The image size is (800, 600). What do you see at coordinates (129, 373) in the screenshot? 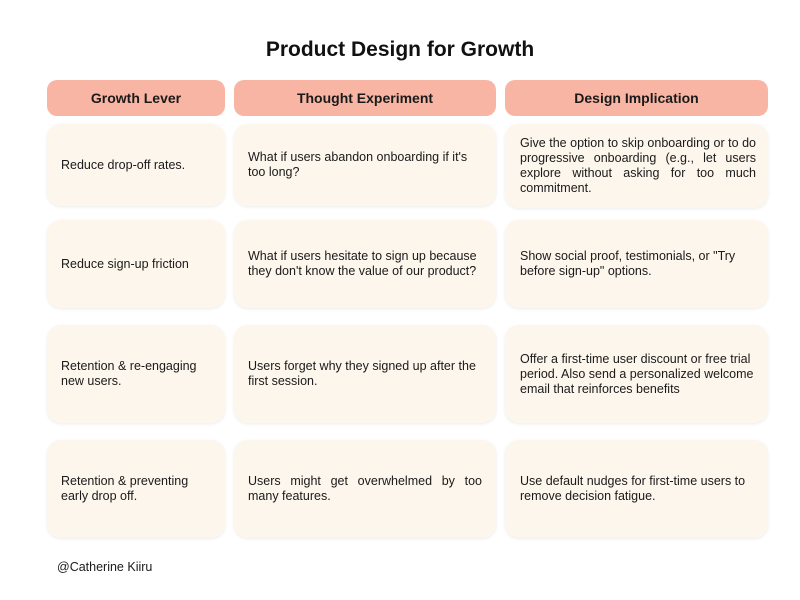
I see `growth-lever-text: Retention & re-engaging new users.` at bounding box center [129, 373].